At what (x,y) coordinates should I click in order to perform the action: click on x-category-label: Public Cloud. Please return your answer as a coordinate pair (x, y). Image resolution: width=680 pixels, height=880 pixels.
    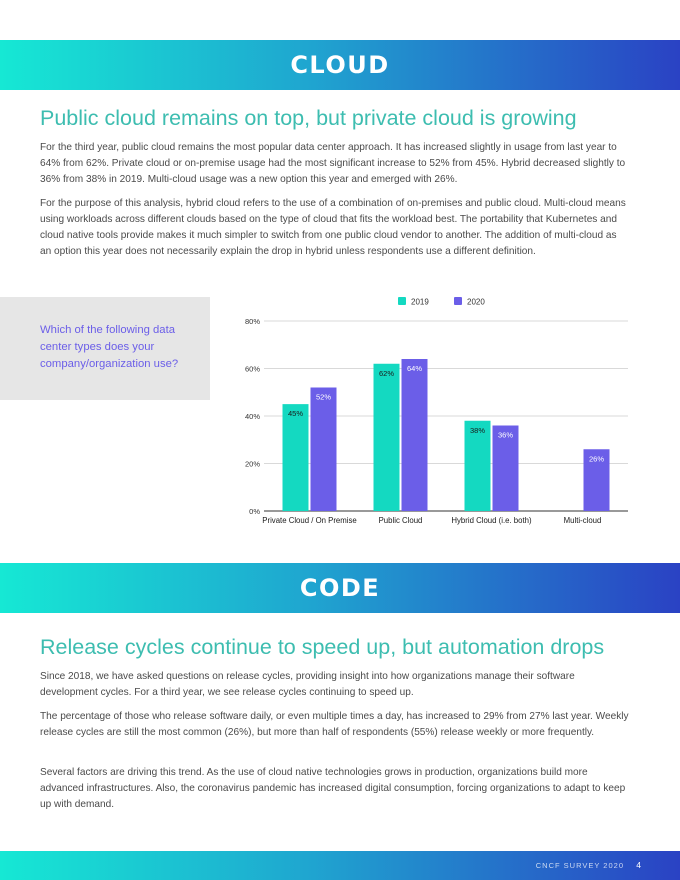
    Looking at the image, I should click on (401, 520).